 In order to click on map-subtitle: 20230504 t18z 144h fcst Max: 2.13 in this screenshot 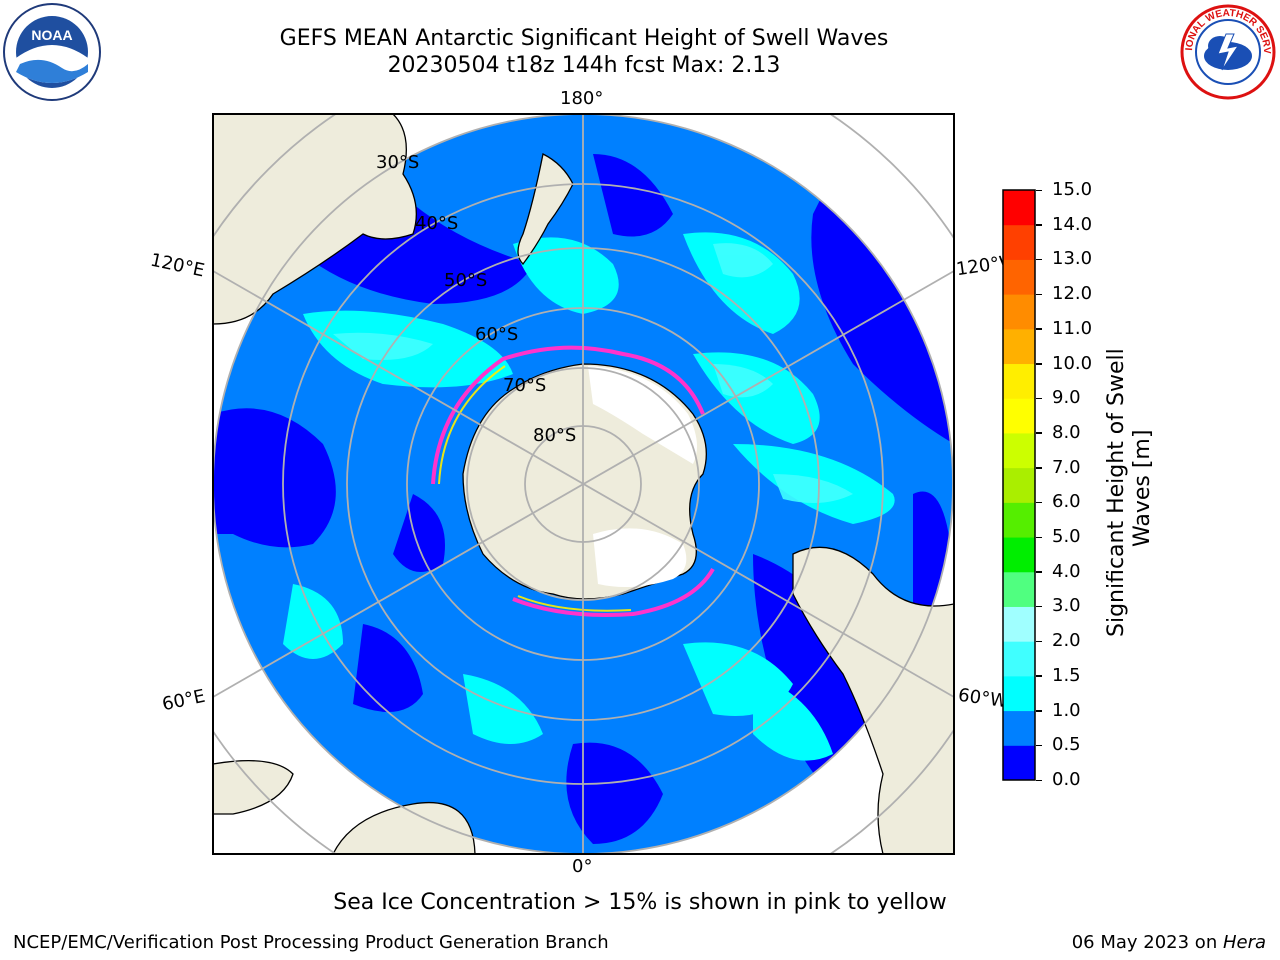, I will do `click(584, 65)`.